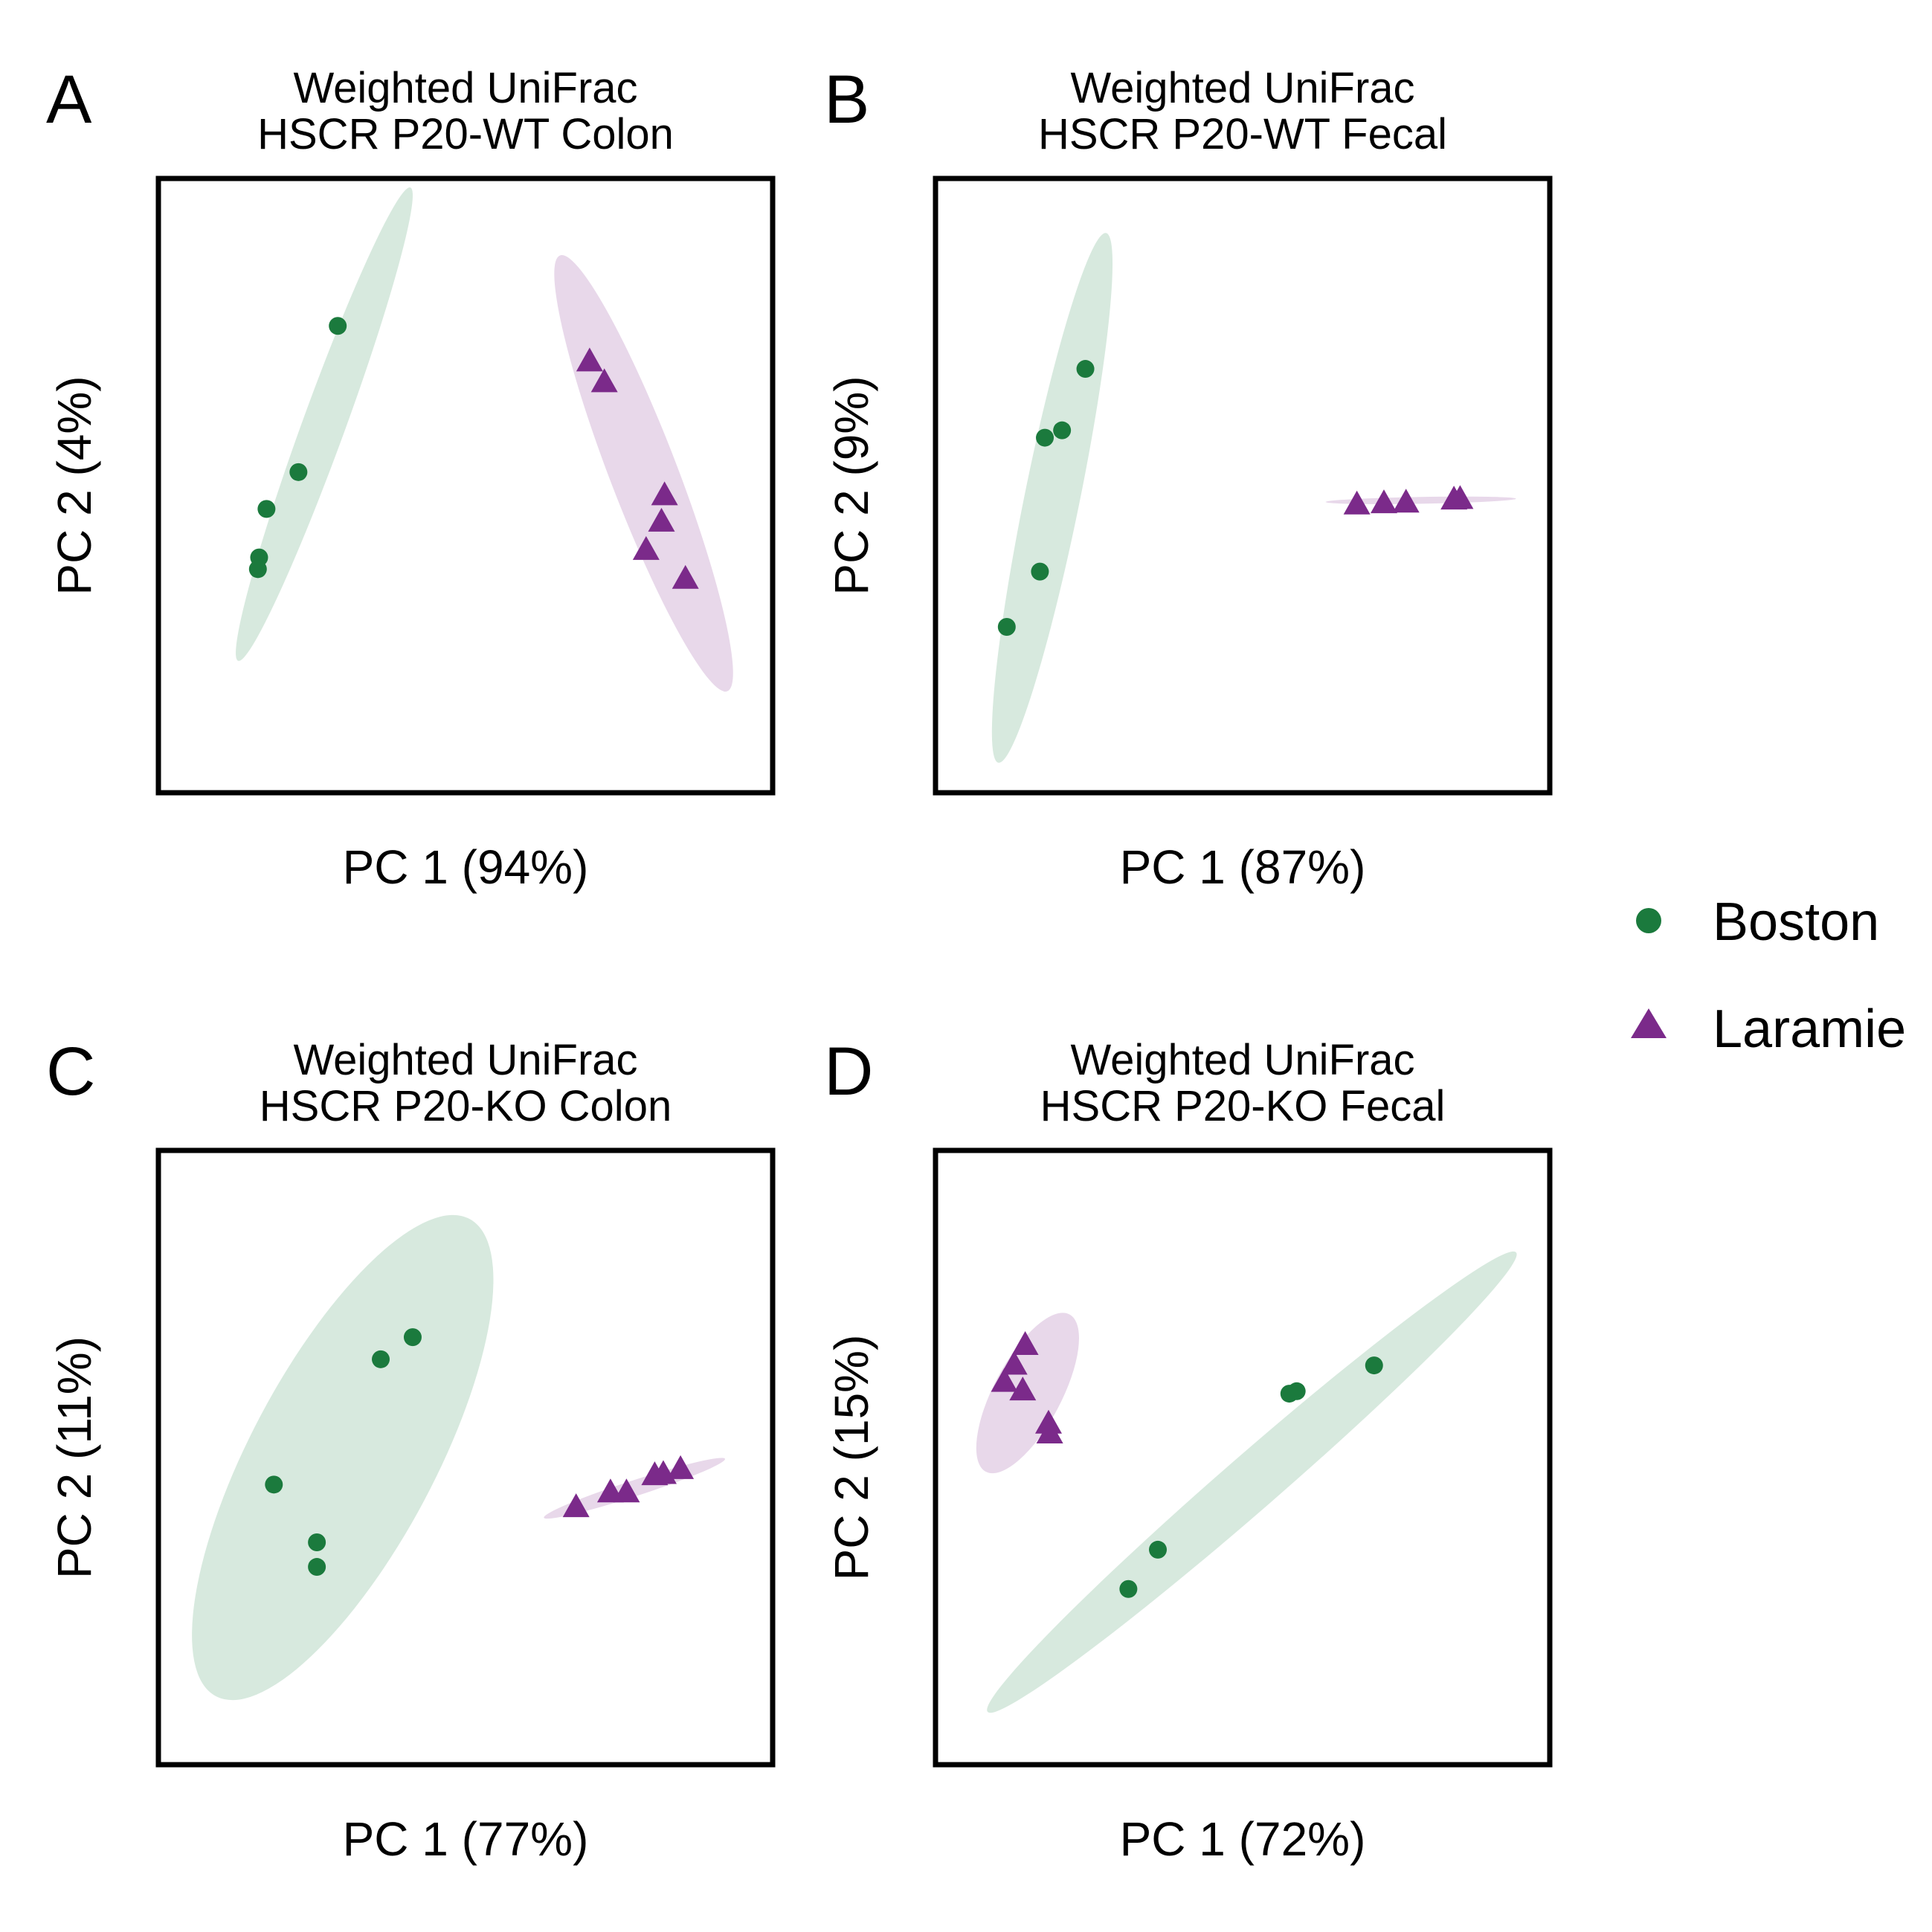  I want to click on panel-c-title-line-2: HSCR P20-KO Colon, so click(466, 1106).